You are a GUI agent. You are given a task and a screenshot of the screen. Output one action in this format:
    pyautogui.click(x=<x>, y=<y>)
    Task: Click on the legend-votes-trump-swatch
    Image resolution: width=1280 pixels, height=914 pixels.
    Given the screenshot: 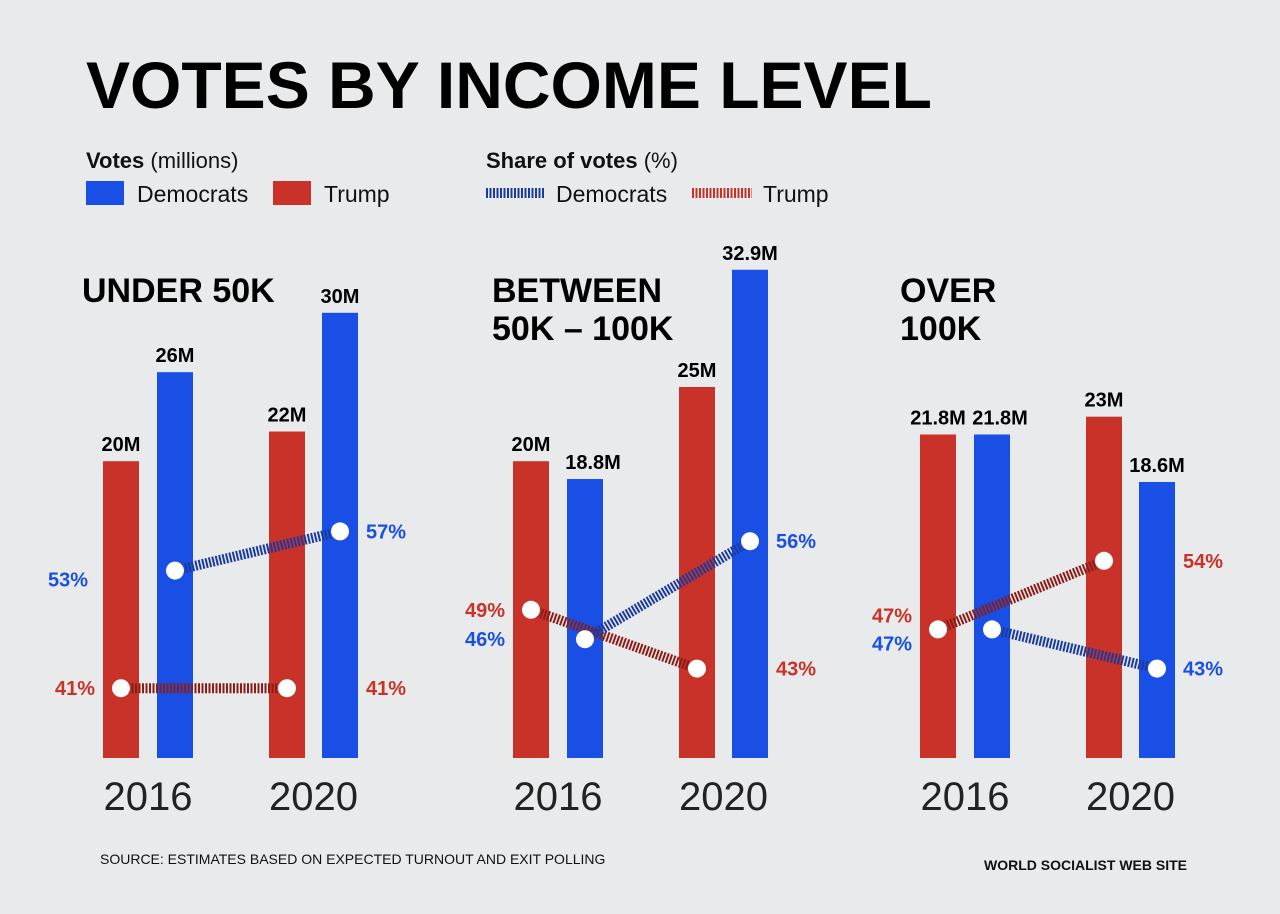 What is the action you would take?
    pyautogui.click(x=292, y=193)
    